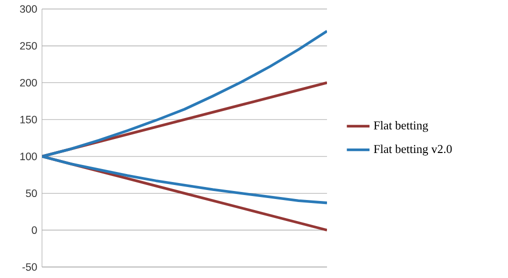 Image resolution: width=508 pixels, height=278 pixels. What do you see at coordinates (31, 194) in the screenshot?
I see `y-tick-label: 50` at bounding box center [31, 194].